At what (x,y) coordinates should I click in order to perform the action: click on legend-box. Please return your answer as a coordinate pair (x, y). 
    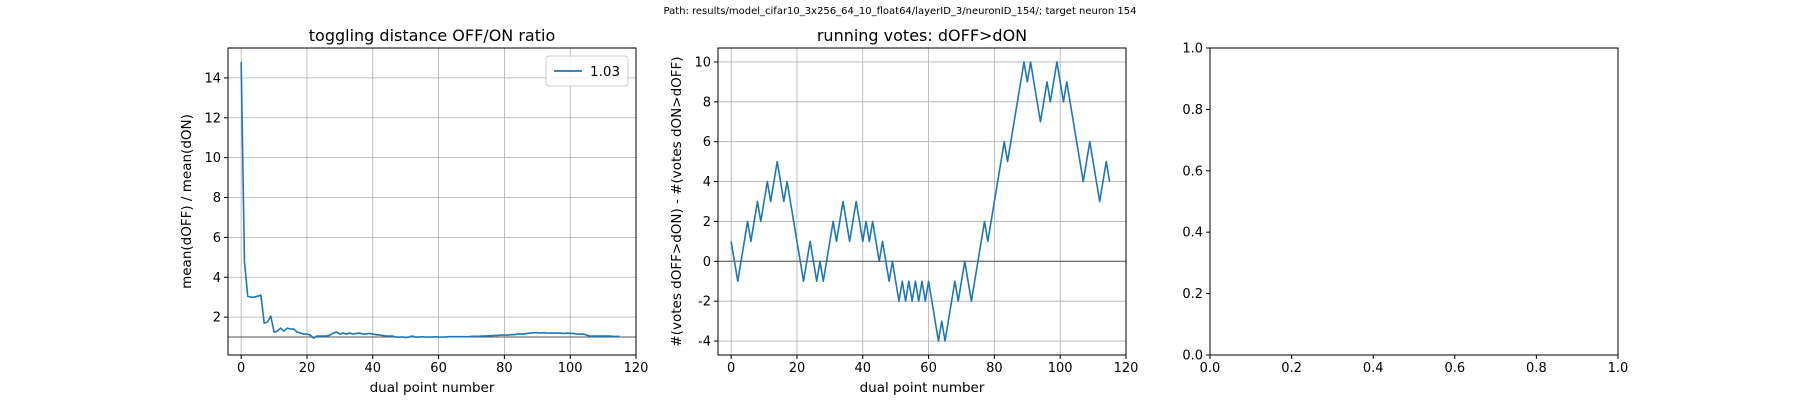
    Looking at the image, I should click on (587, 71).